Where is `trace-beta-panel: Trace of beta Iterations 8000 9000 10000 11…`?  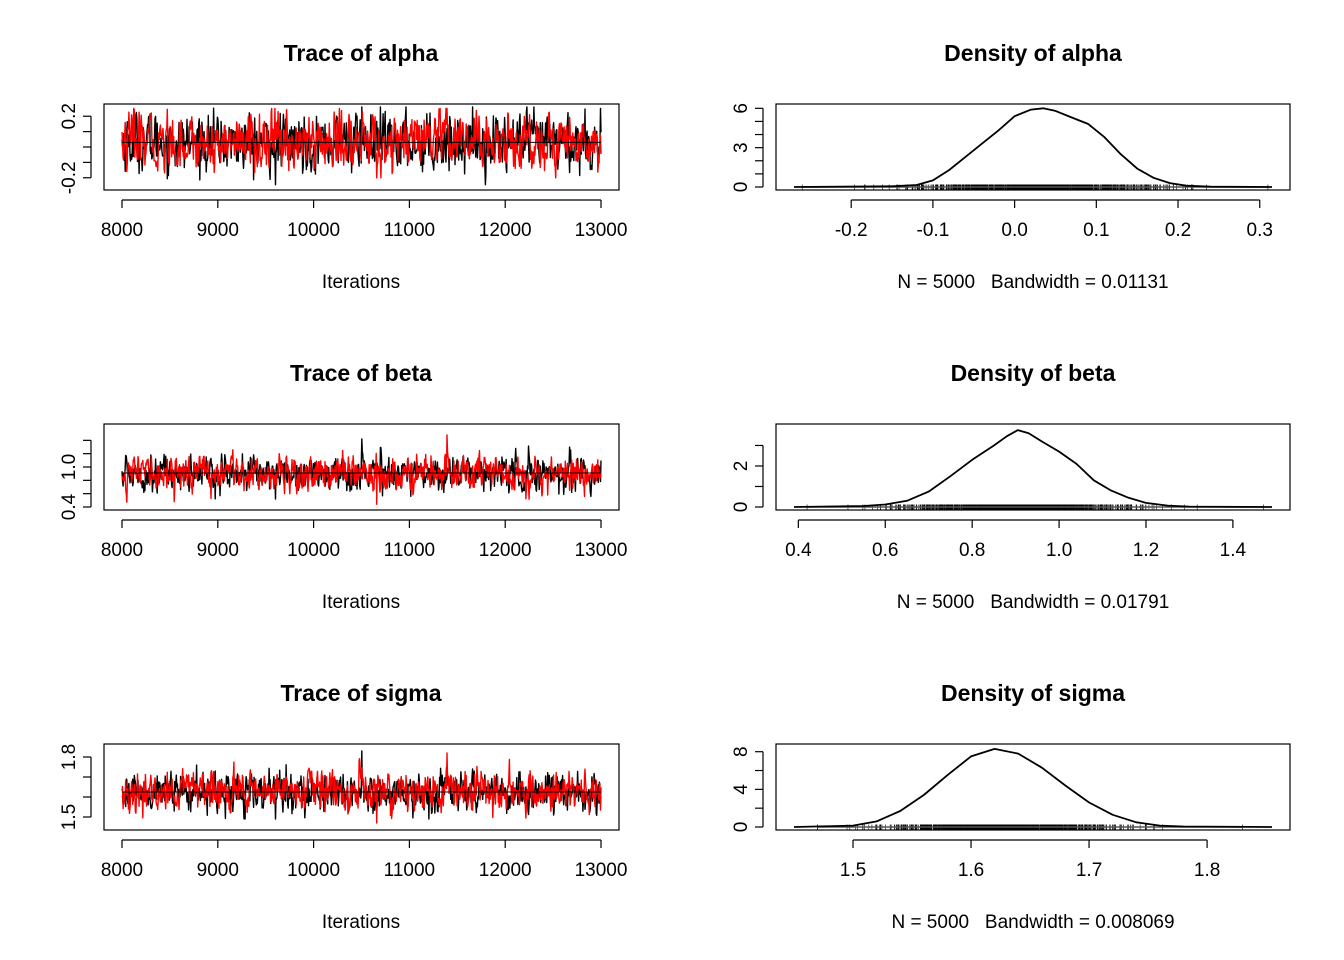 trace-beta-panel: Trace of beta Iterations 8000 9000 10000 11… is located at coordinates (343, 486).